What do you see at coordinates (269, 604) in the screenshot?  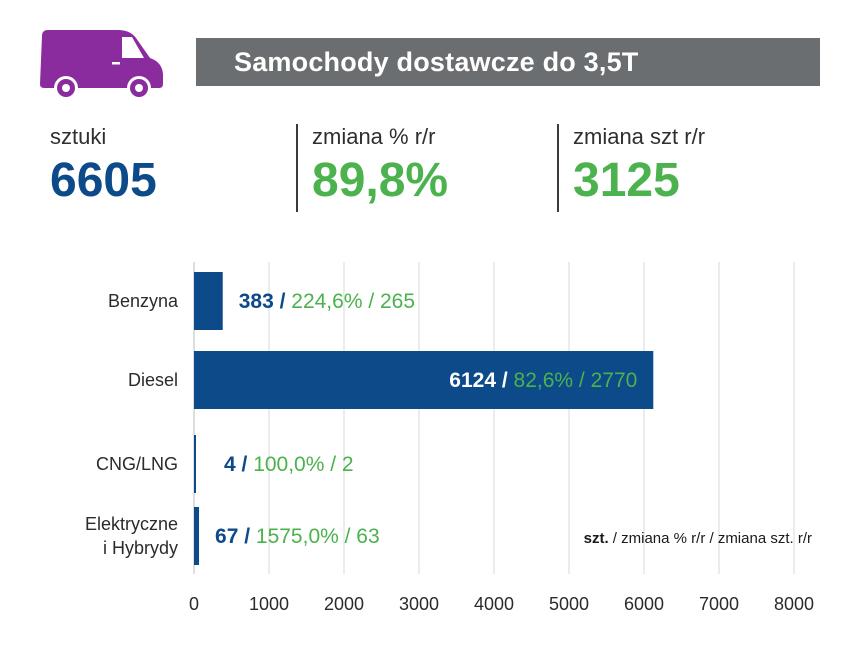 I see `x-tick-label: 1000` at bounding box center [269, 604].